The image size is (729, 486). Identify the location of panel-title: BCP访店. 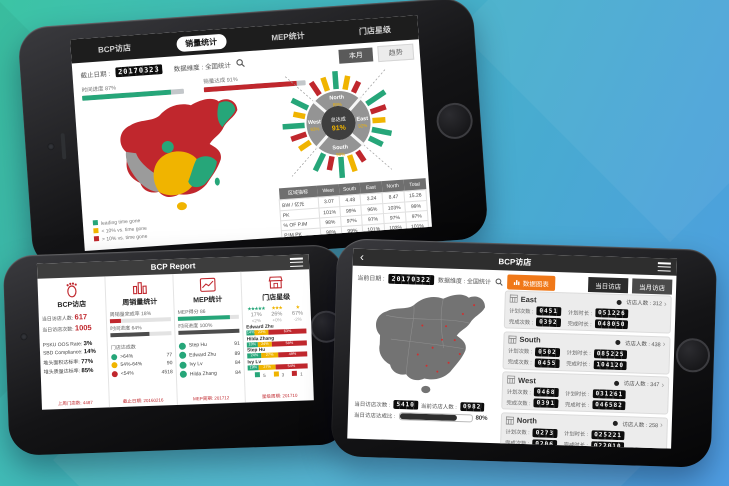
(72, 305).